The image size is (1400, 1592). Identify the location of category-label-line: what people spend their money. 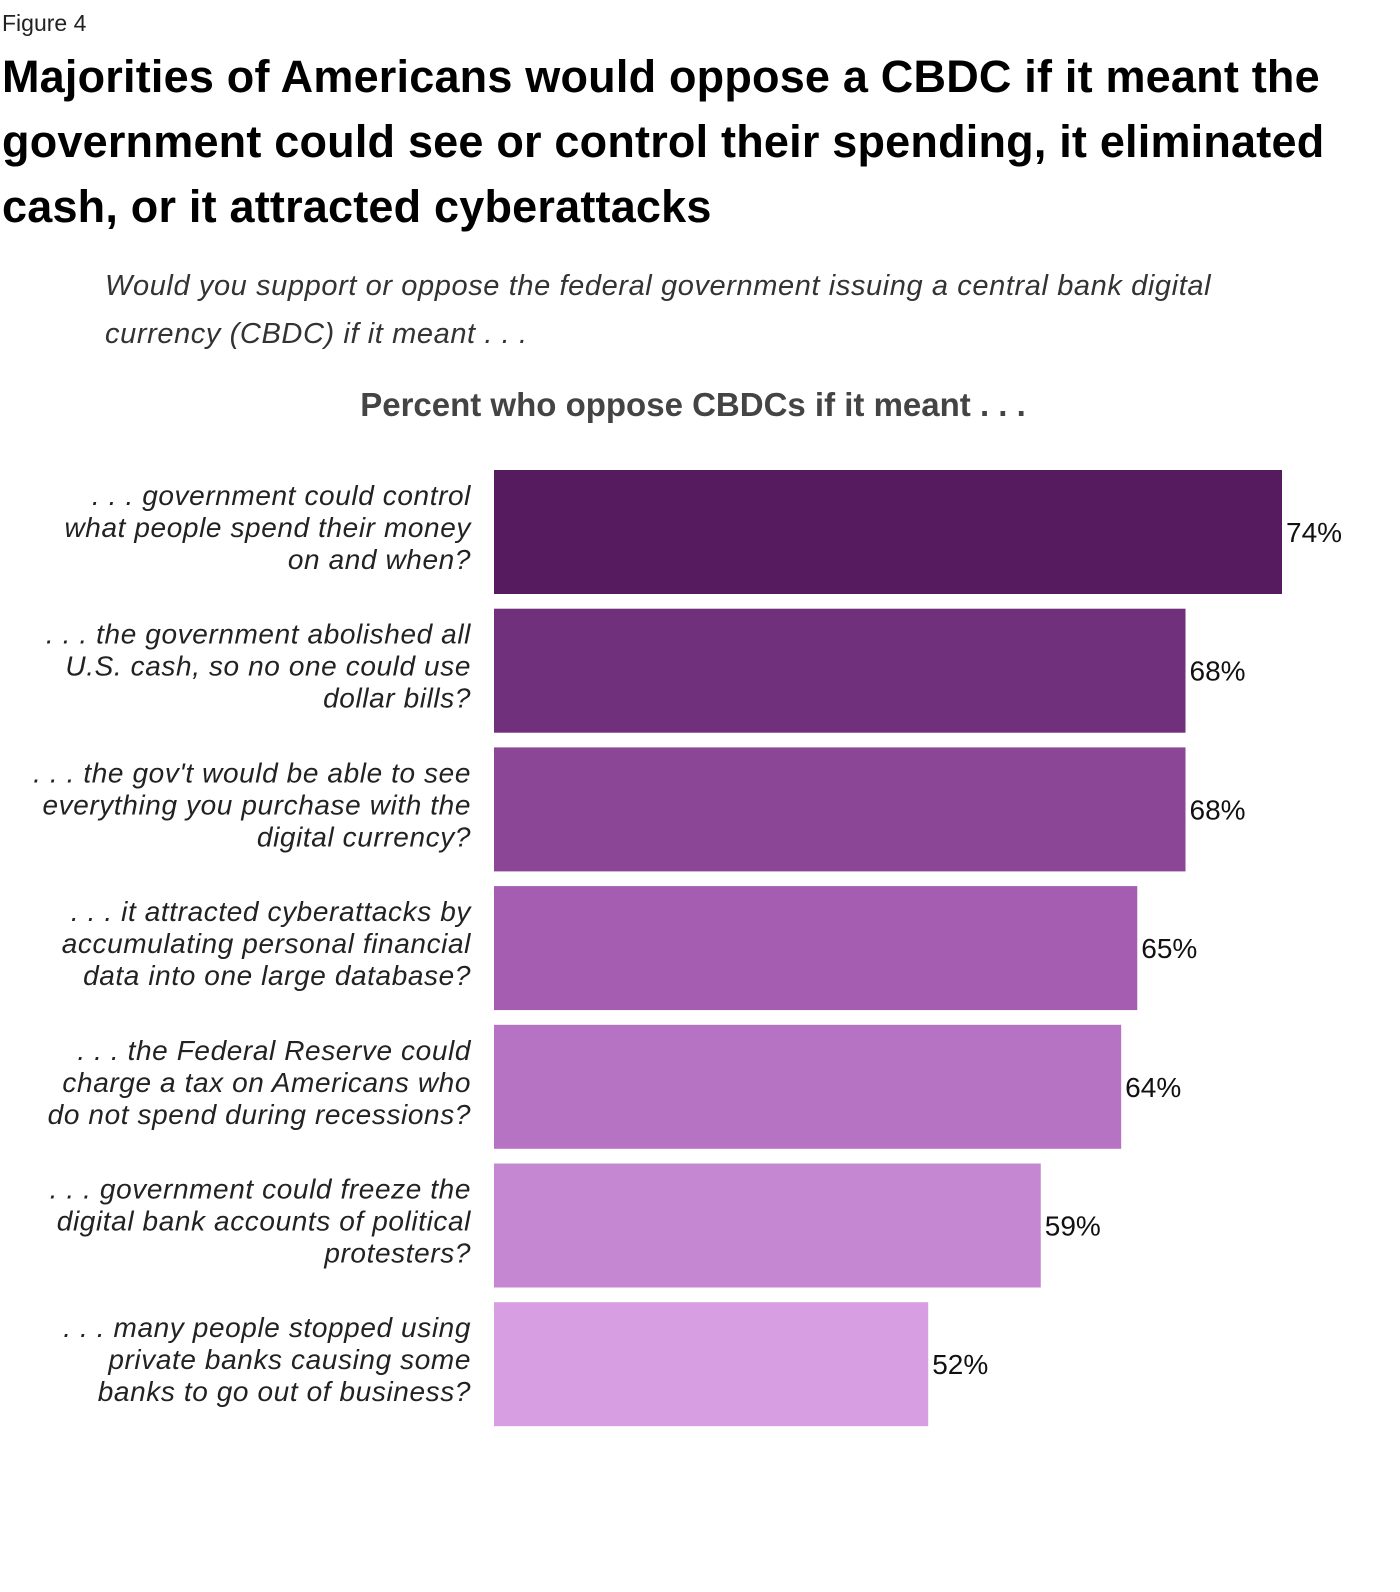
(268, 527).